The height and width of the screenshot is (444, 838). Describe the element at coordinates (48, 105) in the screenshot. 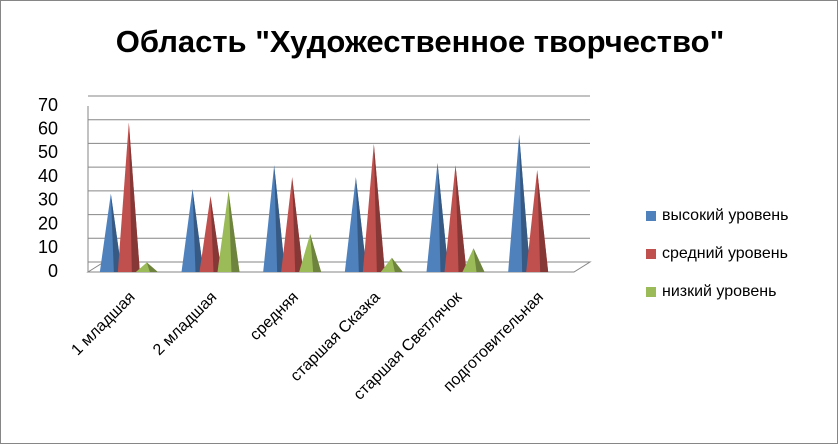

I see `y-tick-label: 70` at that location.